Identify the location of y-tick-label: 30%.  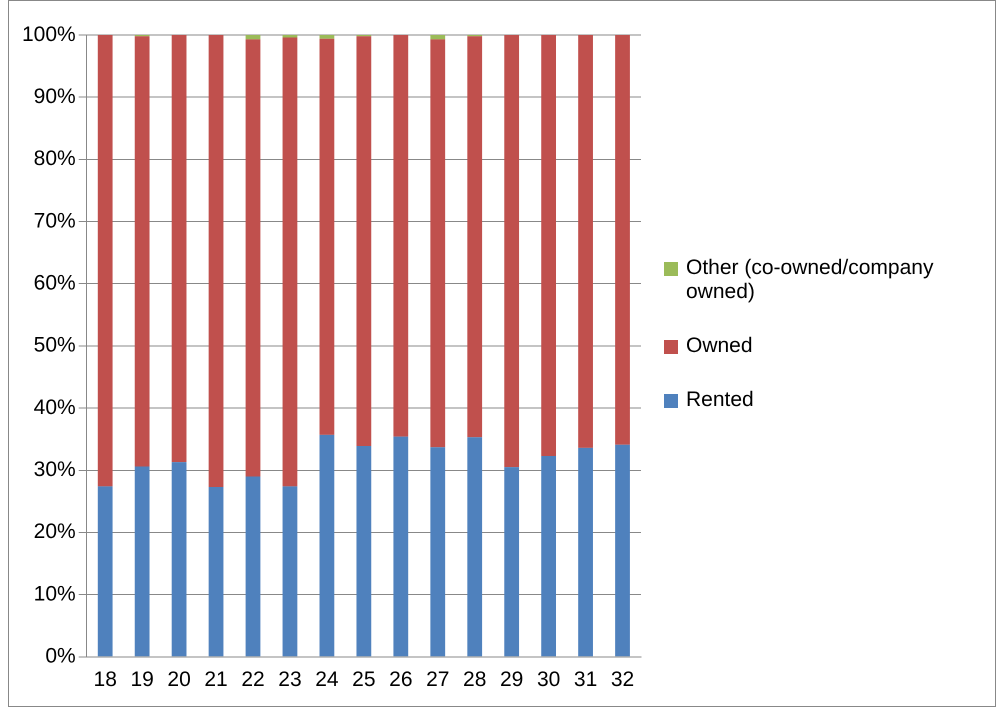
(55, 470).